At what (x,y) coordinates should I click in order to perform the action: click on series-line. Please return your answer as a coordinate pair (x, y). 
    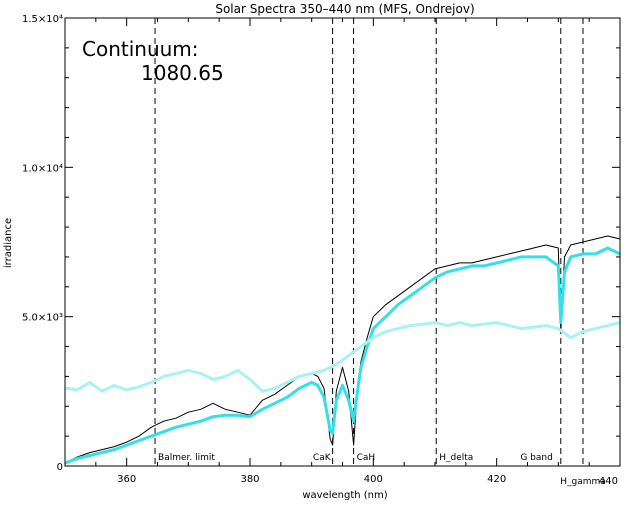
    Looking at the image, I should click on (342, 357).